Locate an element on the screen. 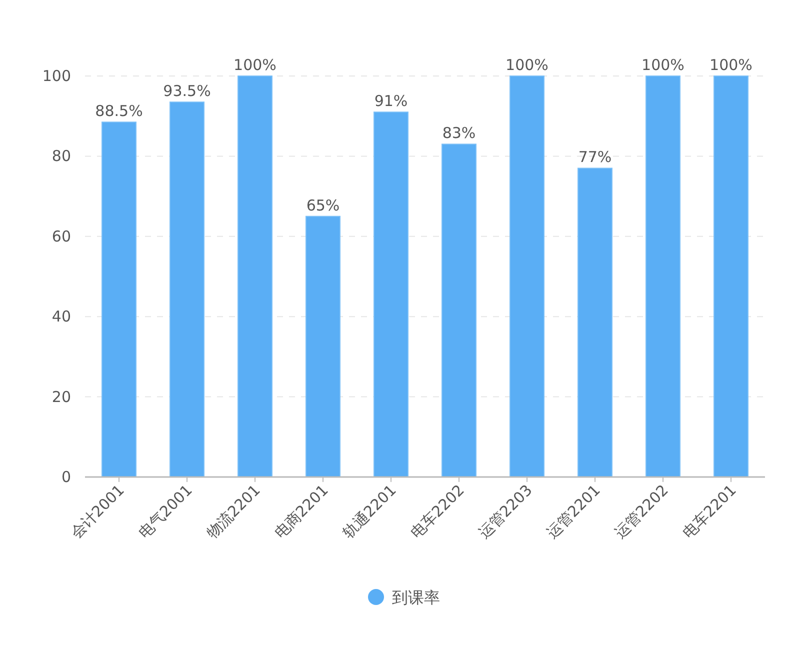 The height and width of the screenshot is (650, 800). data-label: 83% is located at coordinates (459, 133).